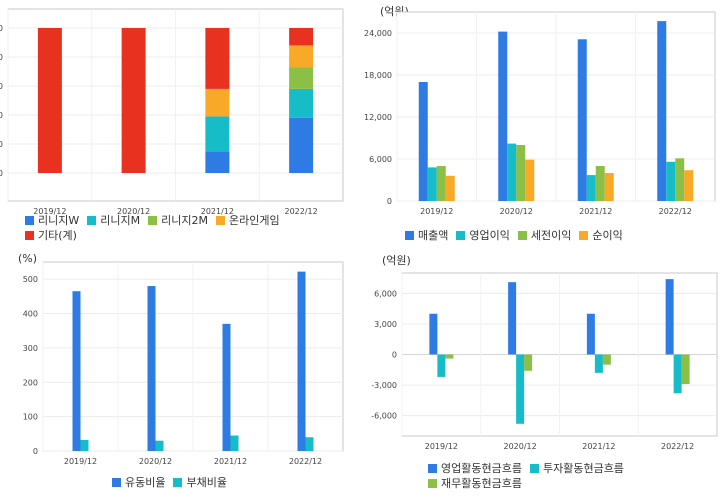  I want to click on y-tick-label: 200, so click(30, 382).